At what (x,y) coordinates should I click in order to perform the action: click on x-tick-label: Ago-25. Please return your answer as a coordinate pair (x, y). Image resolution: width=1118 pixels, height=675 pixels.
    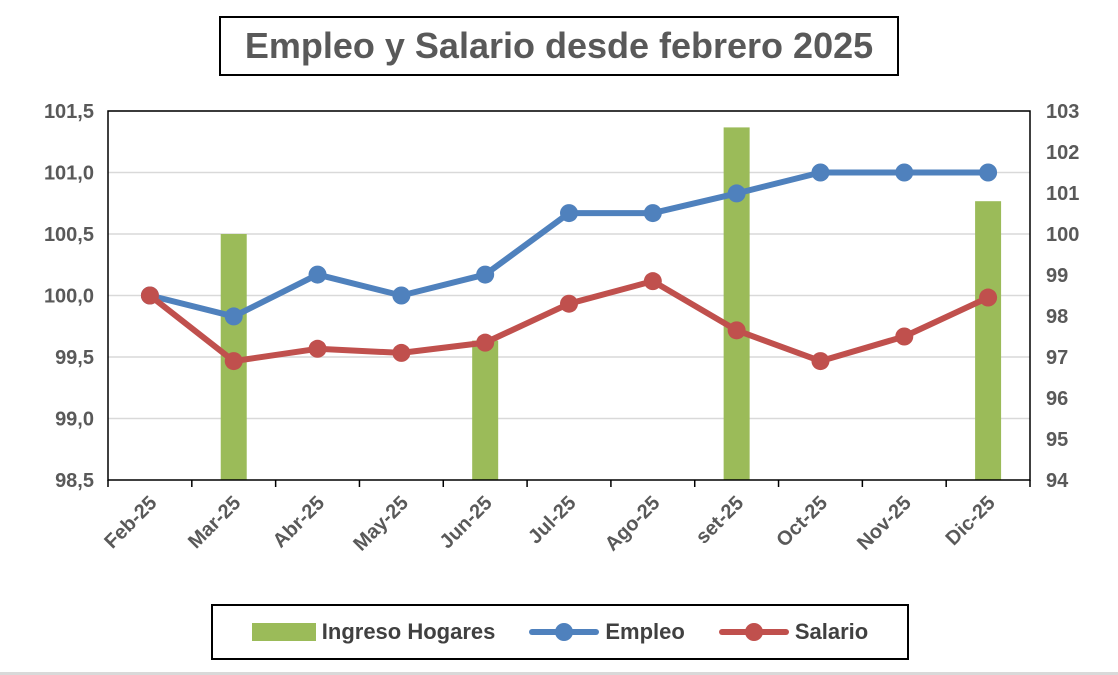
    Looking at the image, I should click on (632, 523).